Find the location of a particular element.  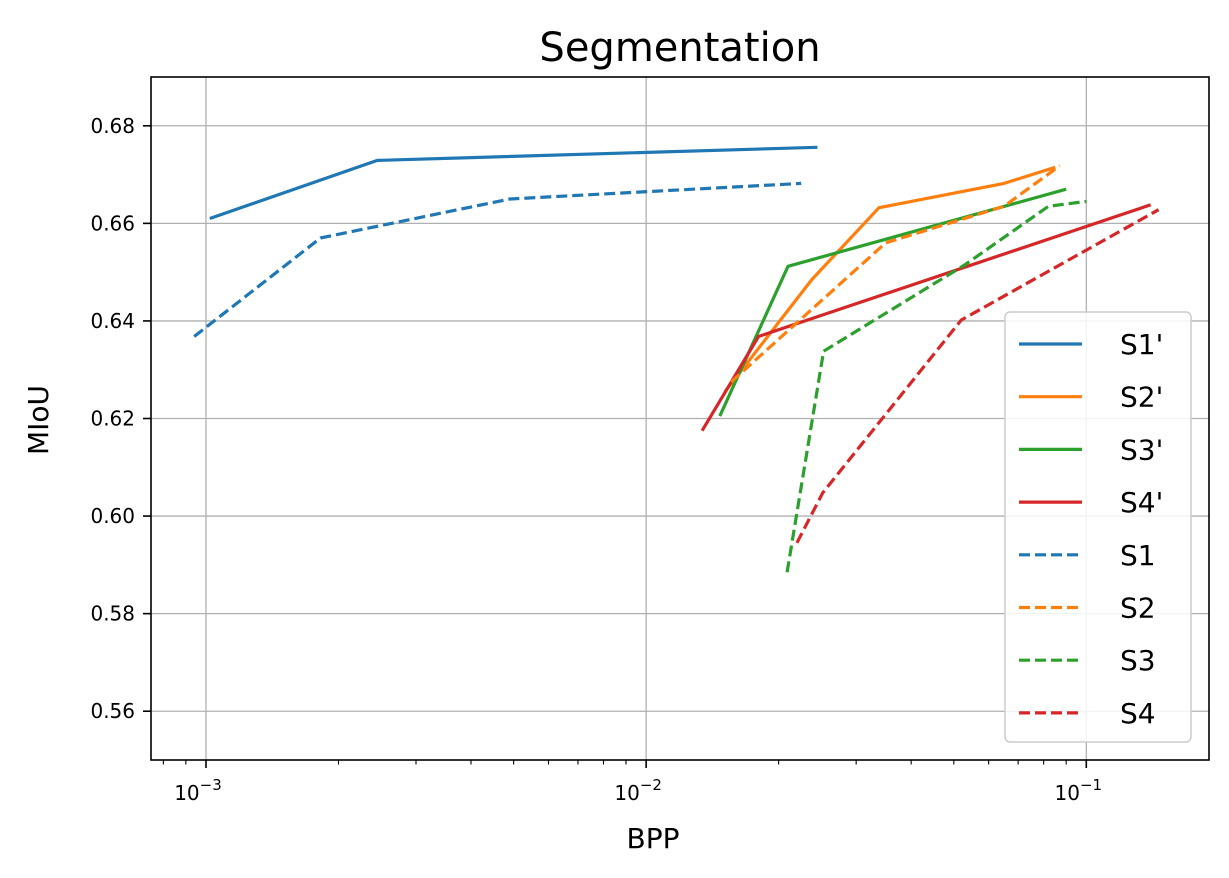

y-tick-label: 0.68 is located at coordinates (112, 126).